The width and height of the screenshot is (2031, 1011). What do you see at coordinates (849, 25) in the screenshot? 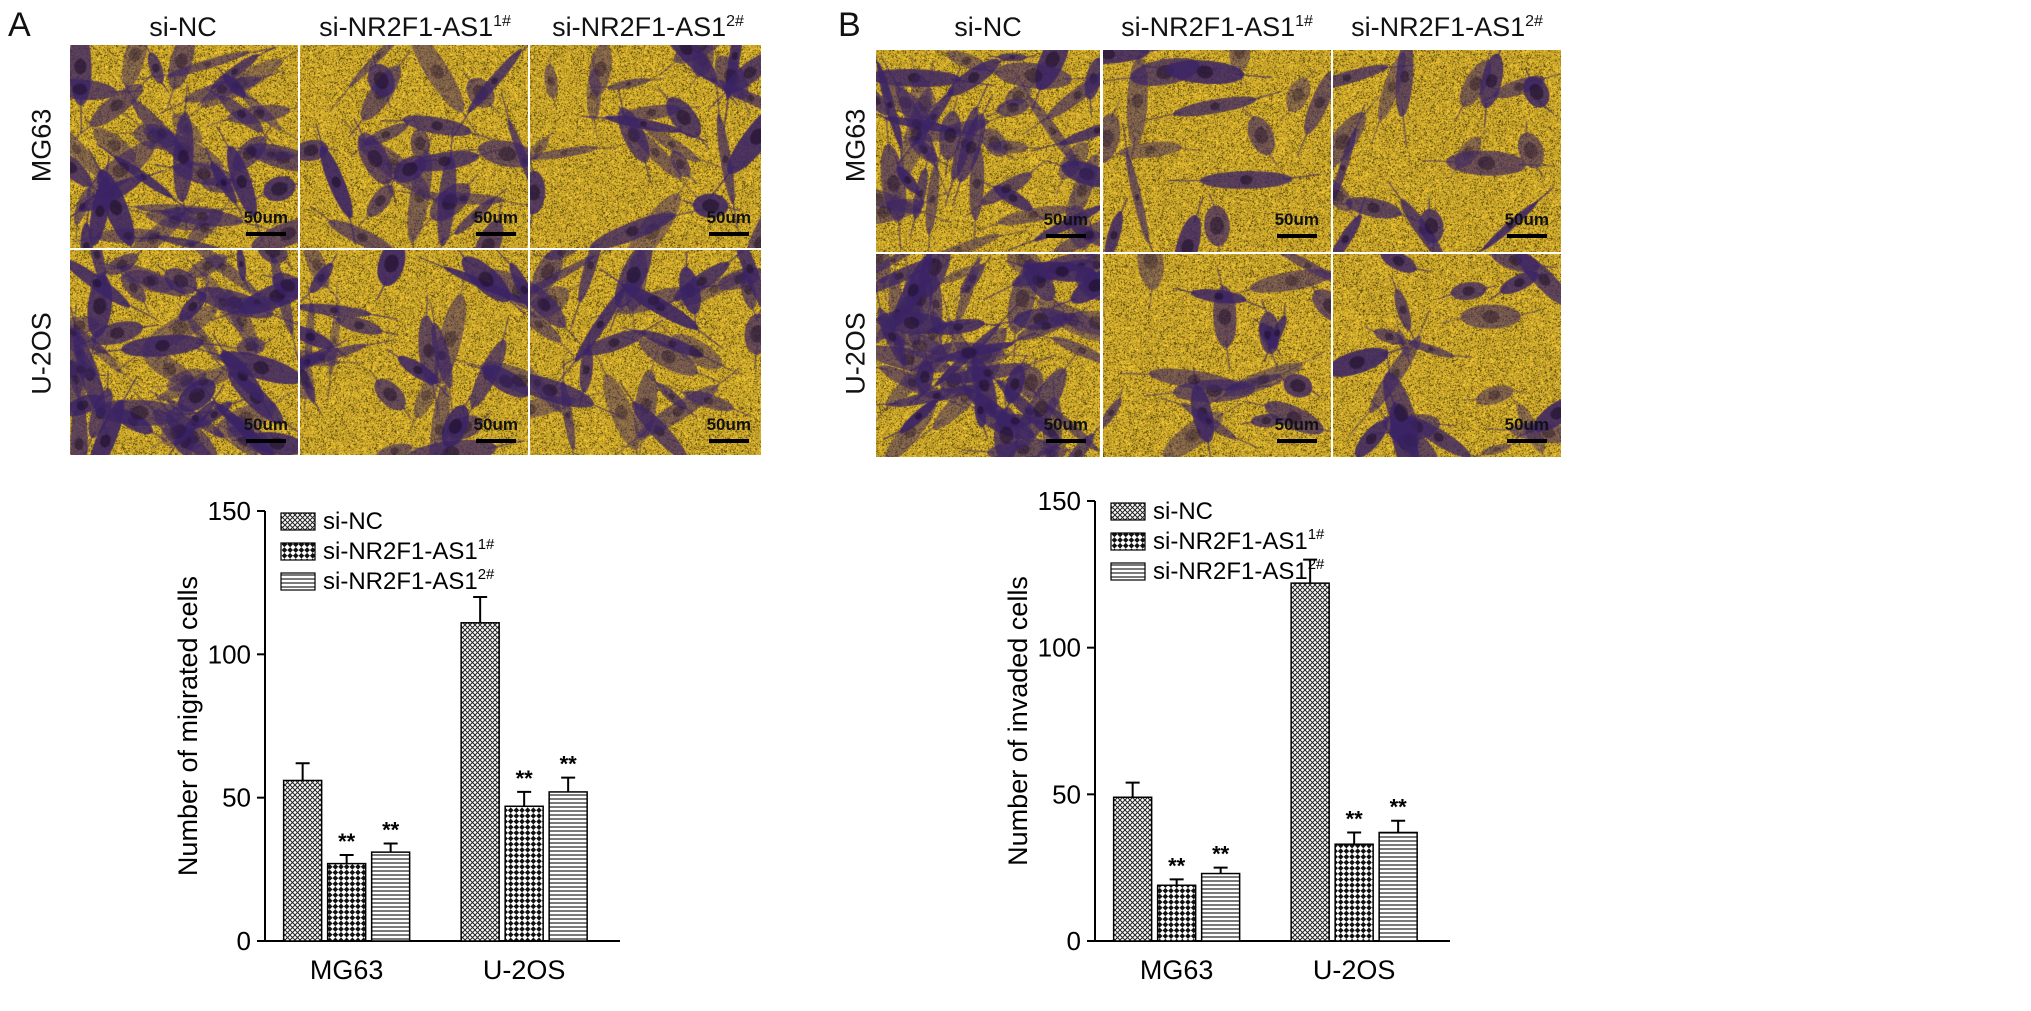
I see `panel-letter-b: B` at bounding box center [849, 25].